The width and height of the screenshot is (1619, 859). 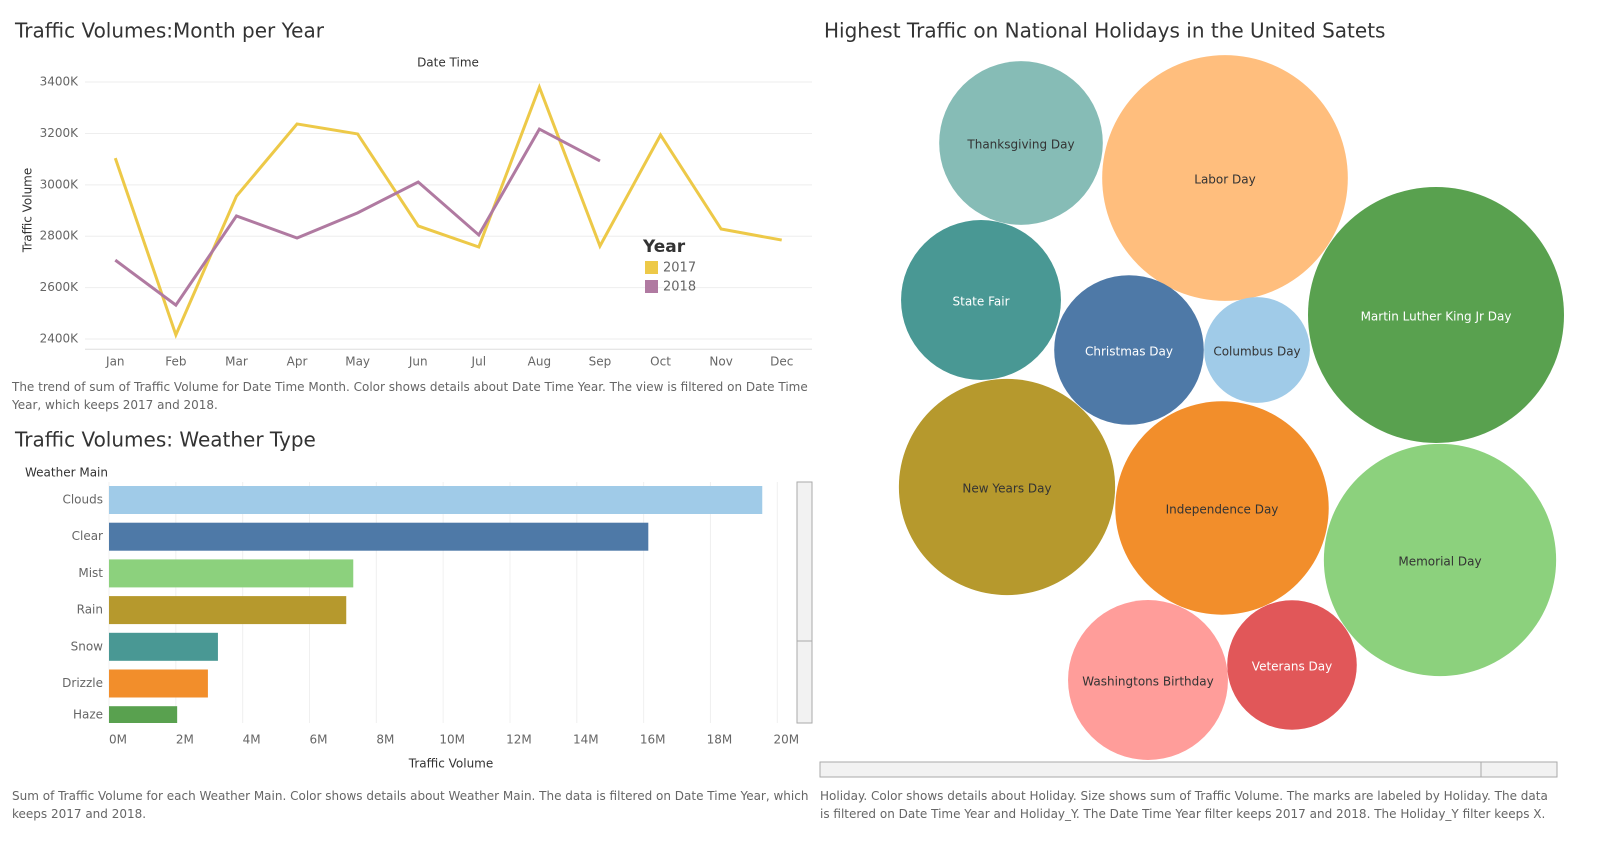 What do you see at coordinates (539, 362) in the screenshot?
I see `x-tick-label: Aug` at bounding box center [539, 362].